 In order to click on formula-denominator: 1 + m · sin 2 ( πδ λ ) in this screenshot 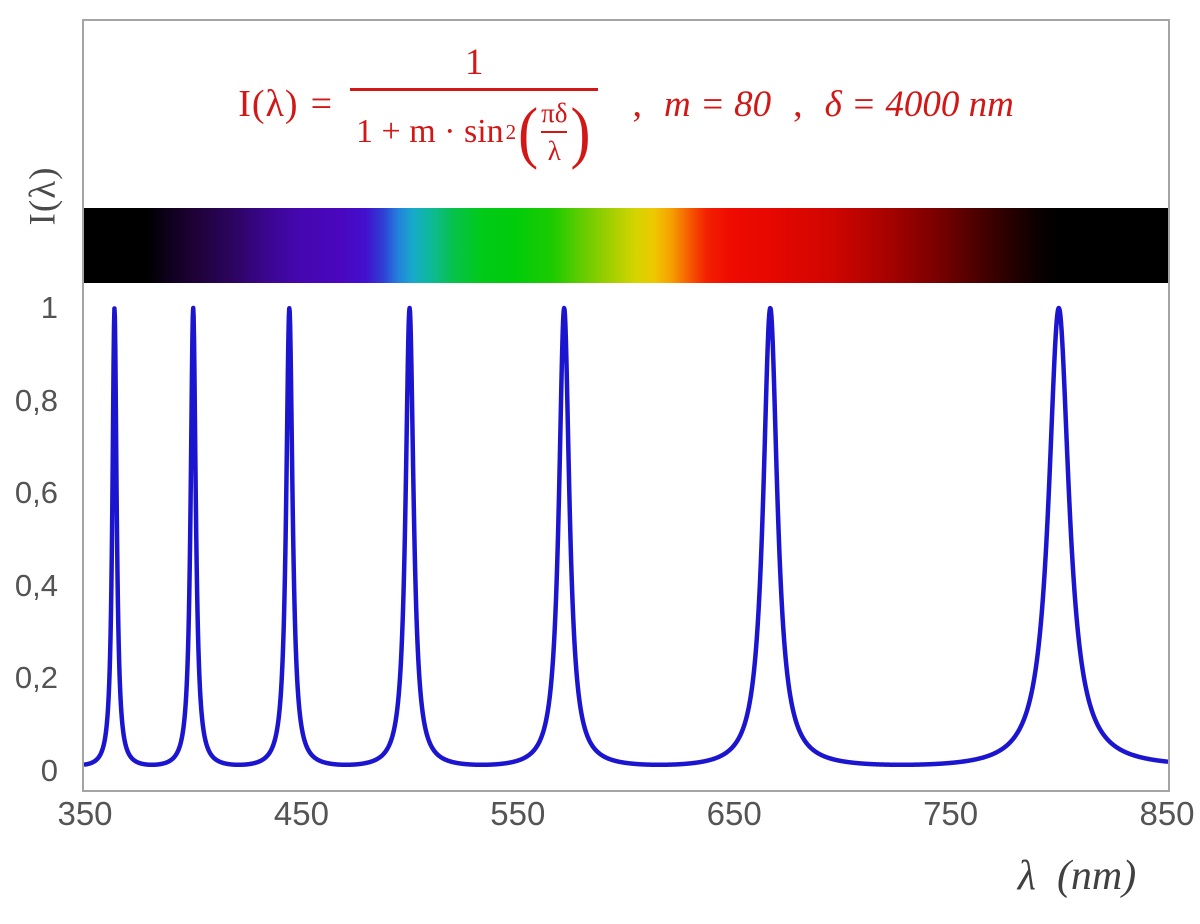, I will do `click(474, 132)`.